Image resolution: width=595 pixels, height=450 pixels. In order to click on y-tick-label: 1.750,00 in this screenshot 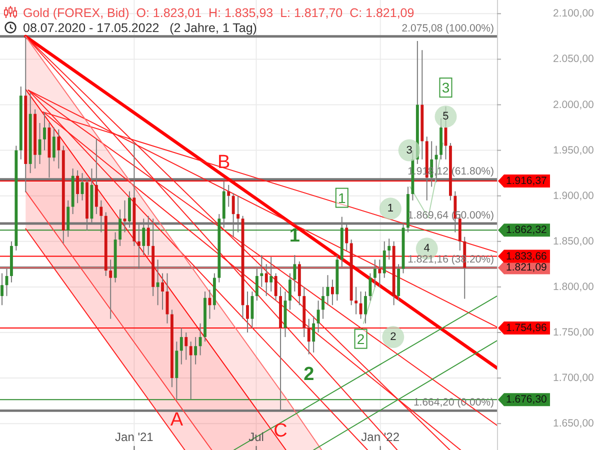, I will do `click(573, 332)`.